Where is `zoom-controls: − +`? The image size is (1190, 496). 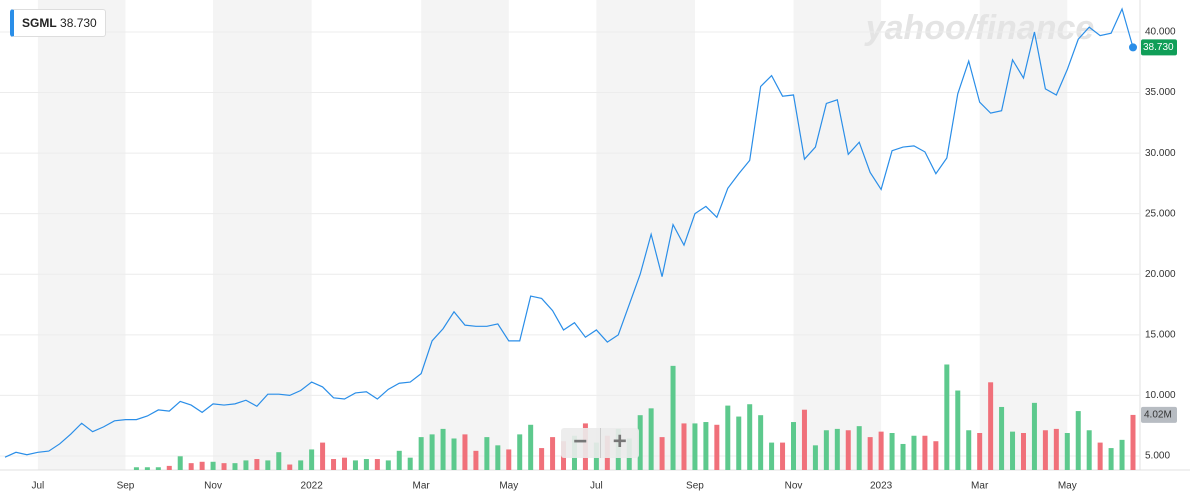
zoom-controls: − + is located at coordinates (600, 443).